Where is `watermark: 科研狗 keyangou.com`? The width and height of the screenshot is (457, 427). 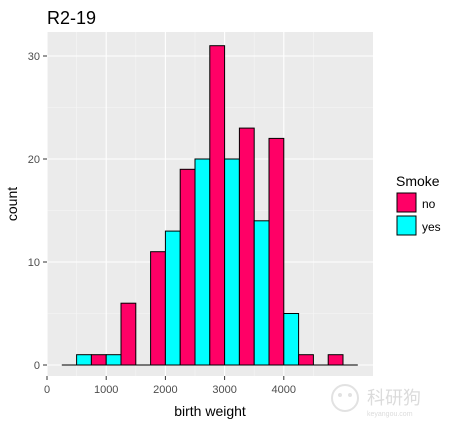
watermark: 科研狗 keyangou.com is located at coordinates (376, 401).